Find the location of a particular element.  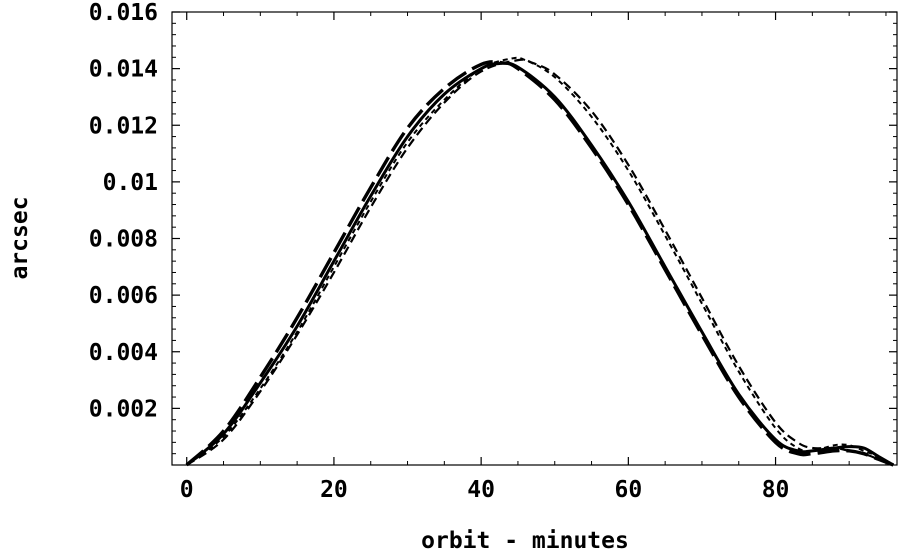

x-tick-label: 0 is located at coordinates (187, 490).